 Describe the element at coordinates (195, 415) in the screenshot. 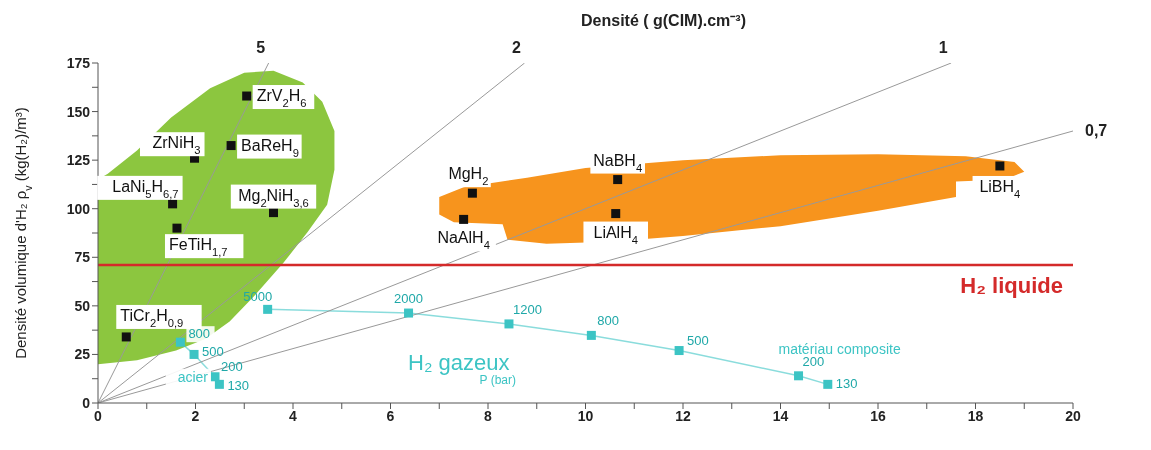

I see `x-tick-label: 2` at that location.